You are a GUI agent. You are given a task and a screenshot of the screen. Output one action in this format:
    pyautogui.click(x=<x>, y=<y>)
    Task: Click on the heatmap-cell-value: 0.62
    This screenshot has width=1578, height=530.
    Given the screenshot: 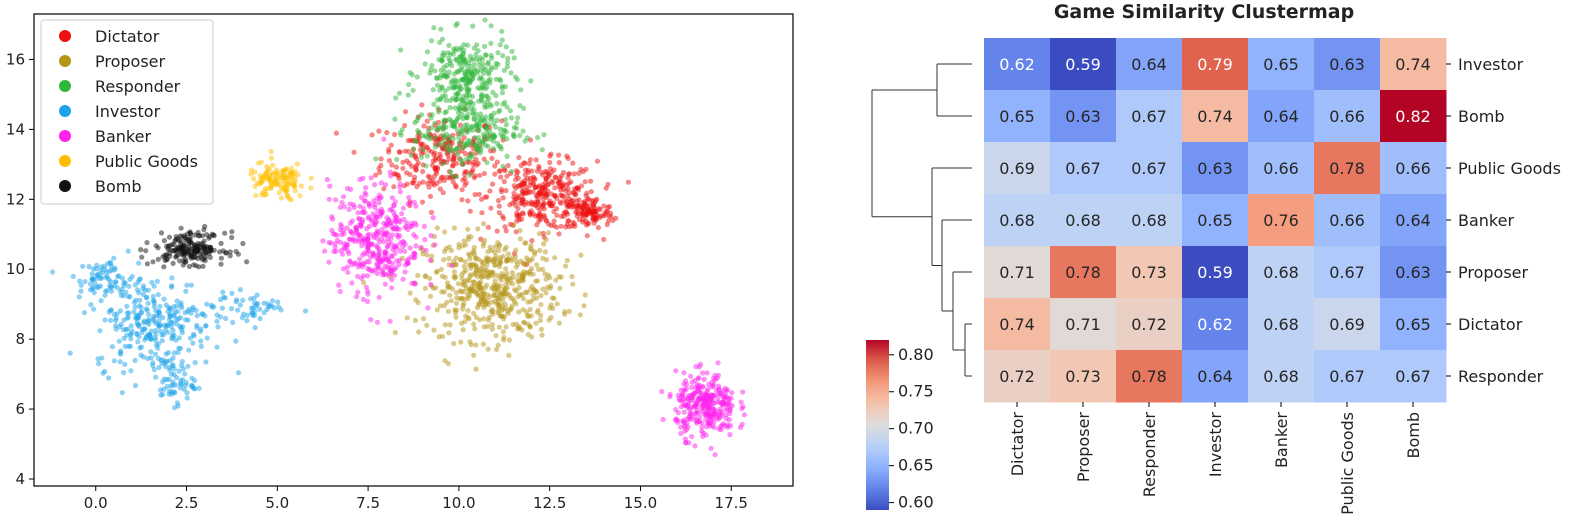 What is the action you would take?
    pyautogui.click(x=1017, y=64)
    